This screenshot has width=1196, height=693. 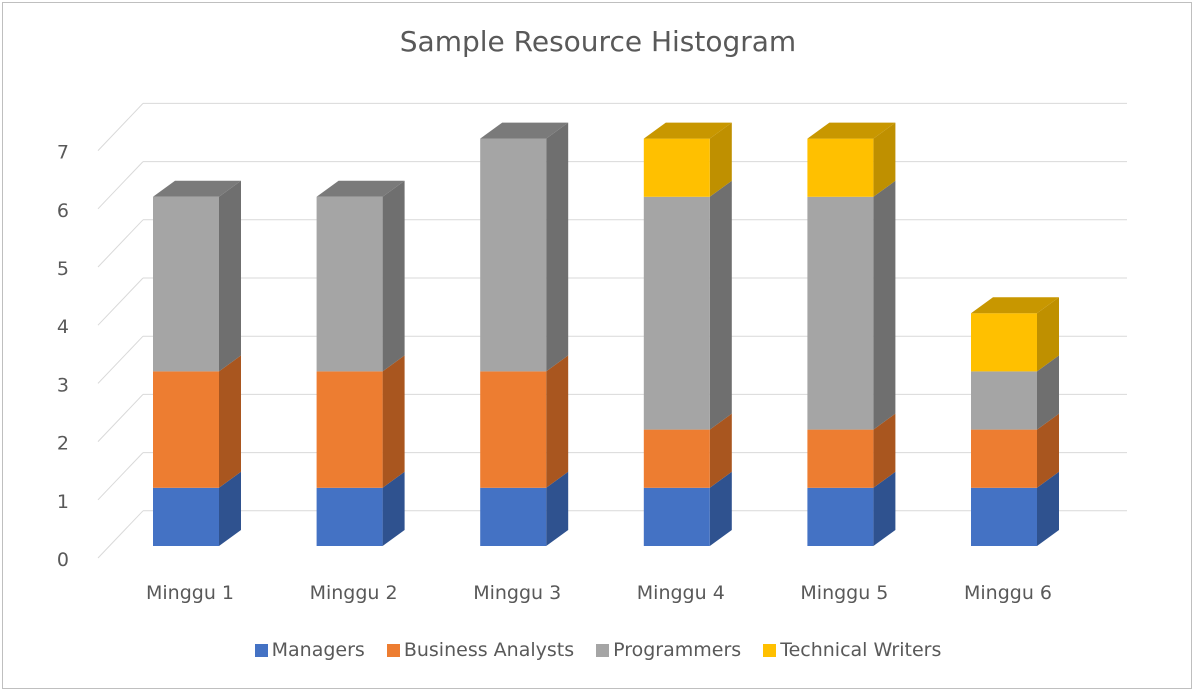 I want to click on y-tick-label: 6, so click(x=63, y=211).